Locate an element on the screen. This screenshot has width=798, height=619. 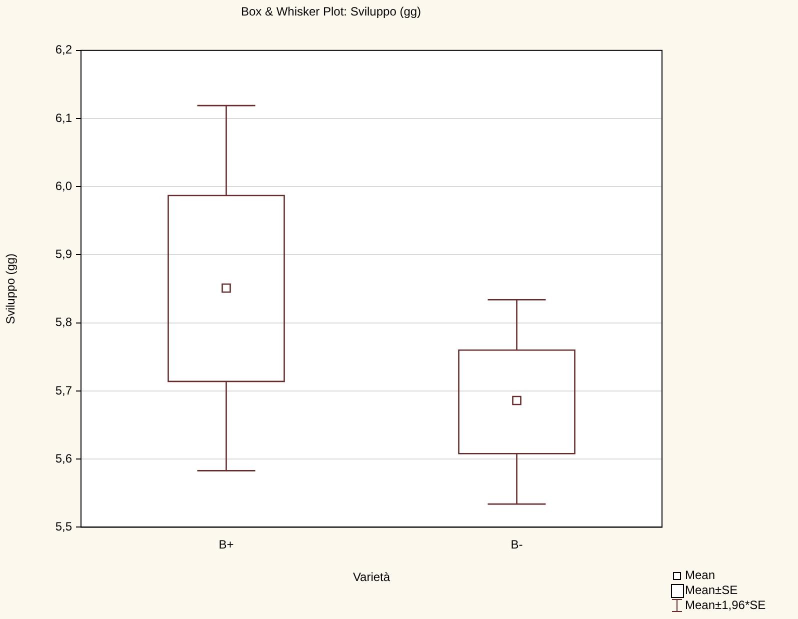
chart-title: Box & Whisker Plot: Sviluppo (gg) is located at coordinates (331, 11).